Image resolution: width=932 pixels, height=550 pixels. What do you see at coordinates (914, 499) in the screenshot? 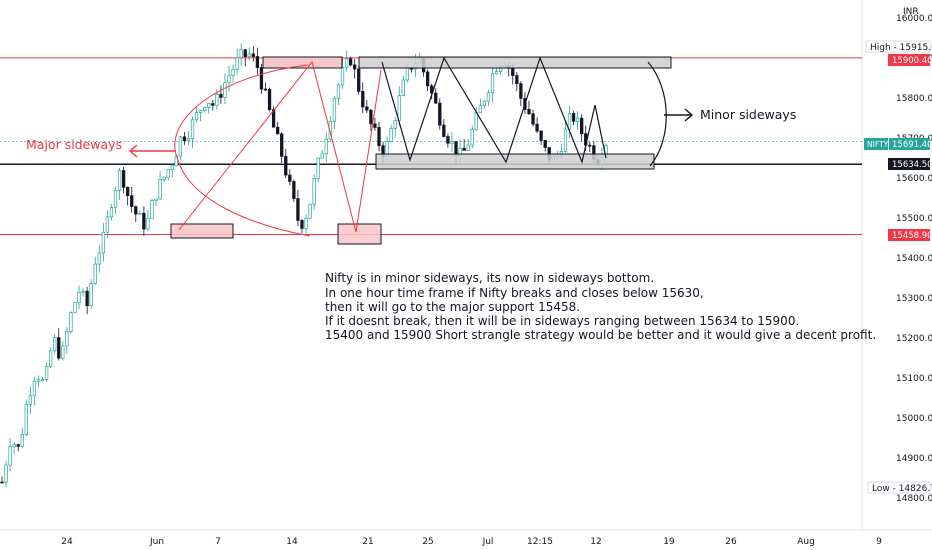
I see `price-tick-label: 14800.00` at bounding box center [914, 499].